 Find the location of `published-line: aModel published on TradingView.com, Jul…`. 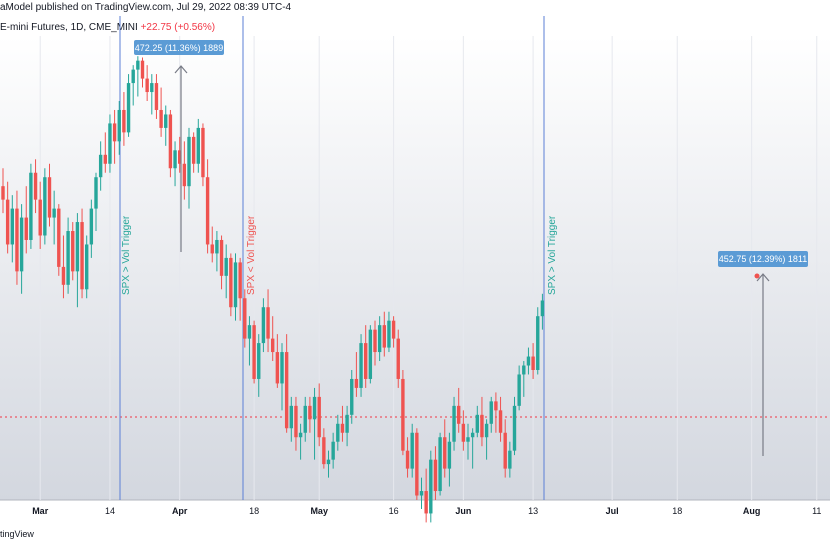

published-line: aModel published on TradingView.com, Jul… is located at coordinates (146, 7).